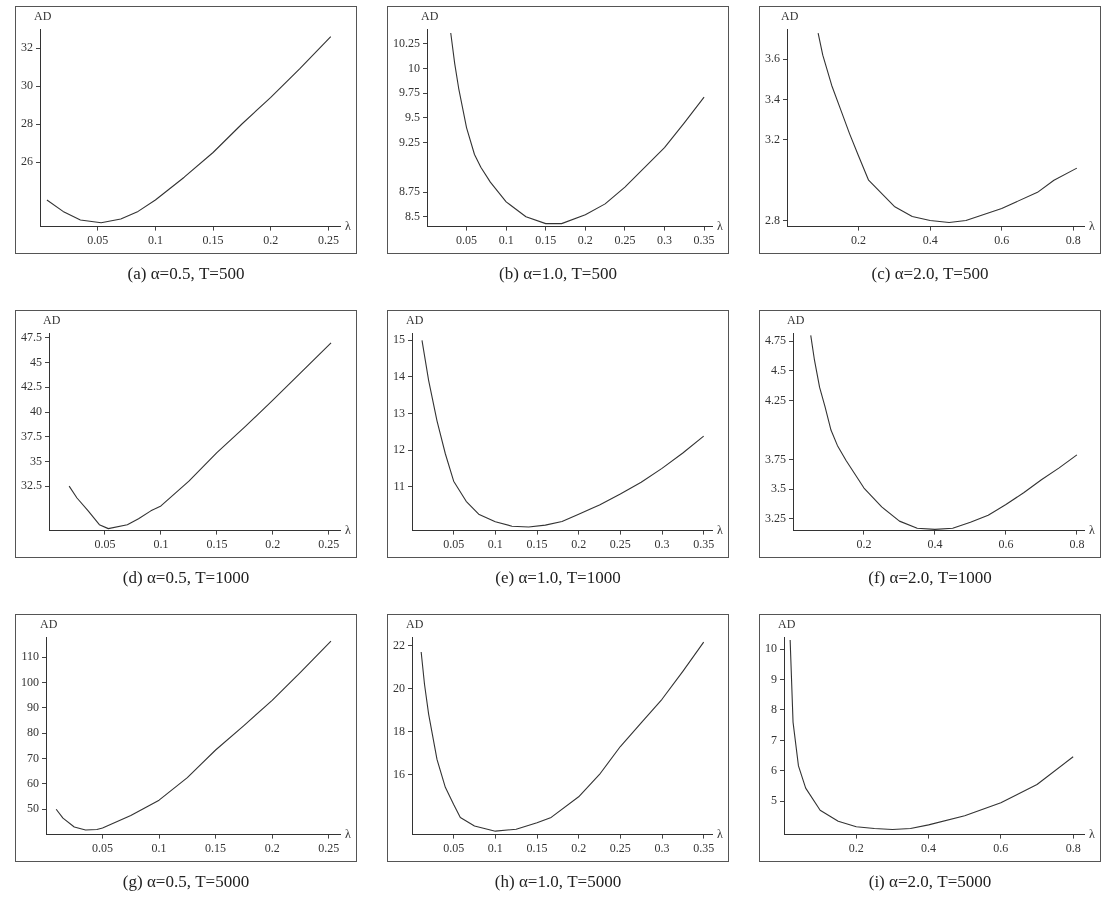 Image resolution: width=1118 pixels, height=915 pixels. What do you see at coordinates (774, 739) in the screenshot?
I see `y-tick-label: 7` at bounding box center [774, 739].